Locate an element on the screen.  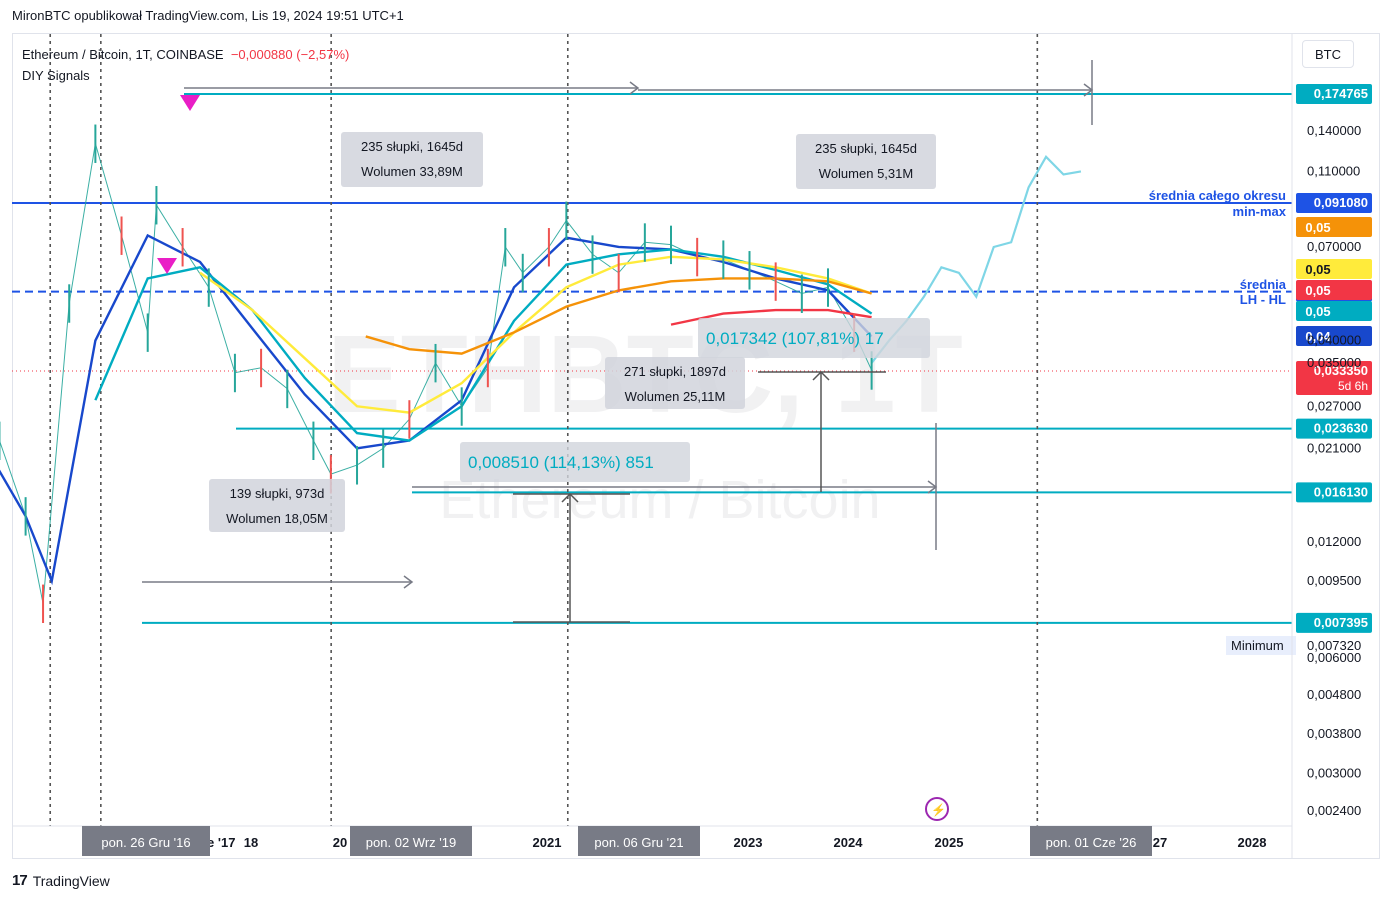
time-tick-label: 2023 is located at coordinates (748, 842).